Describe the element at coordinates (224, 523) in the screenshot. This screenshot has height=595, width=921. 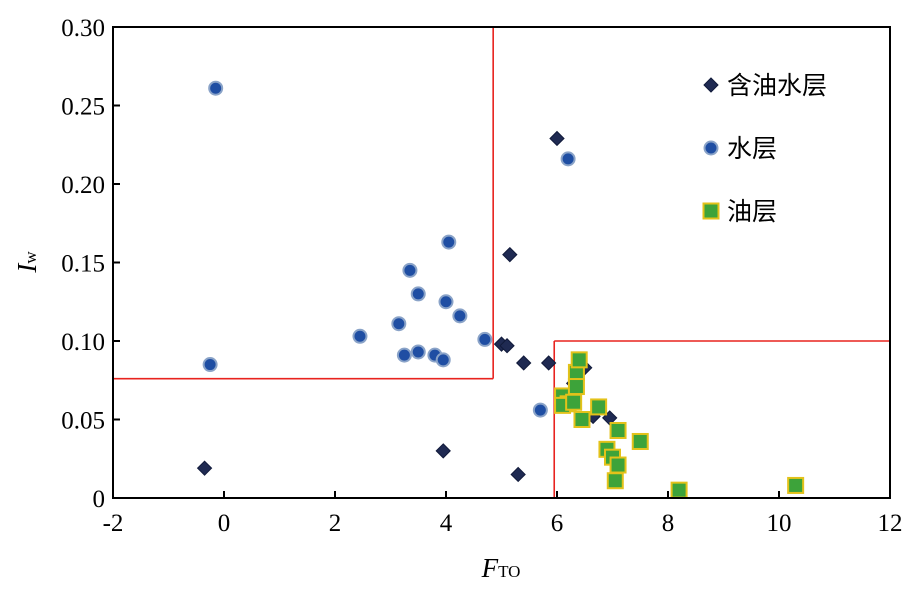
I see `x-tick-label: 0` at that location.